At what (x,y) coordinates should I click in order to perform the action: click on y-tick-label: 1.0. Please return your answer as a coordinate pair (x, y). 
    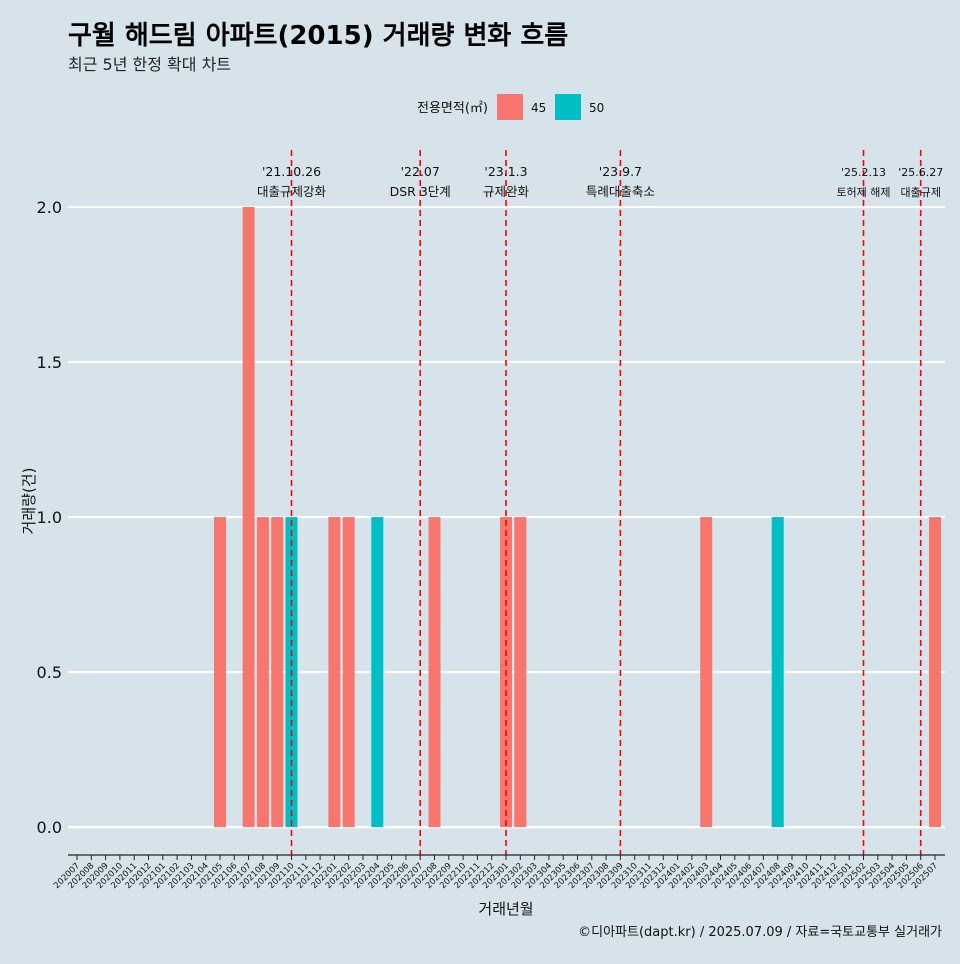
    Looking at the image, I should click on (49, 517).